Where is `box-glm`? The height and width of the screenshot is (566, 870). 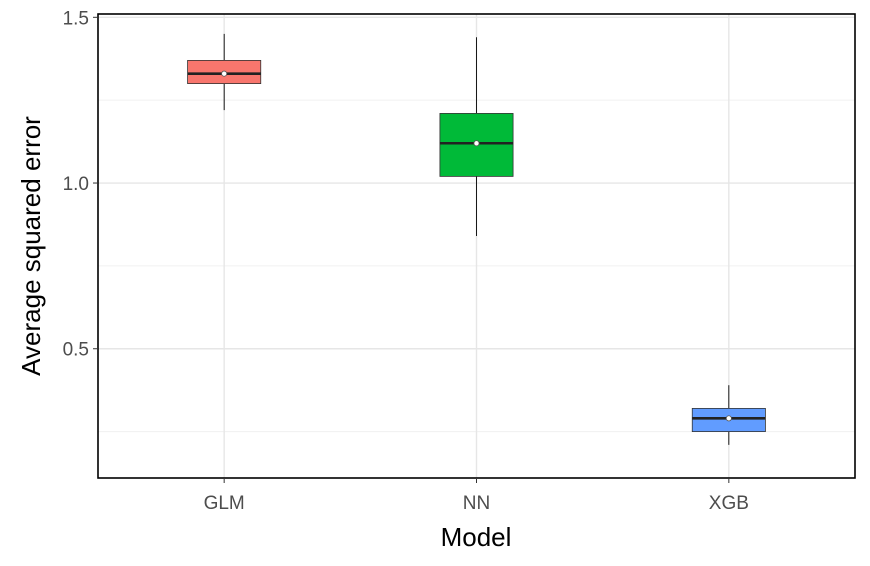 box-glm is located at coordinates (224, 72).